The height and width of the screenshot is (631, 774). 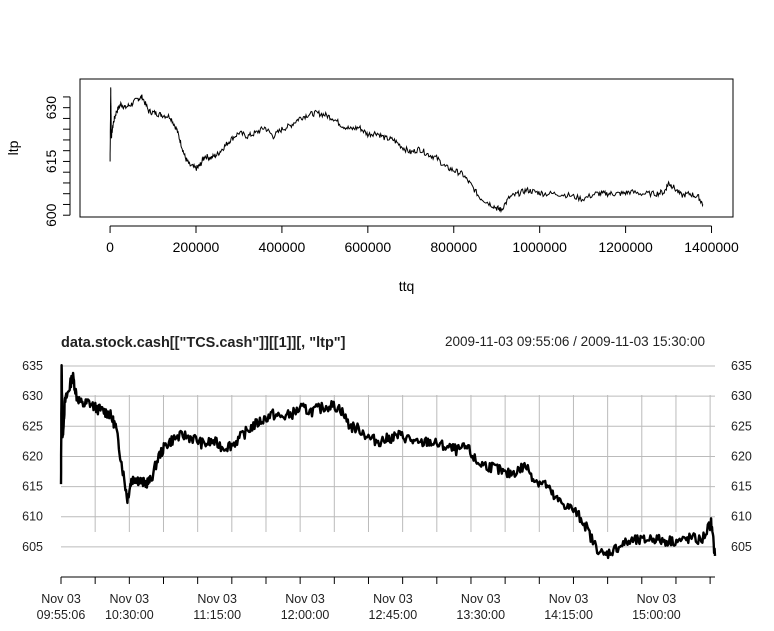 What do you see at coordinates (32, 547) in the screenshot?
I see `y-tick-label-left: 605` at bounding box center [32, 547].